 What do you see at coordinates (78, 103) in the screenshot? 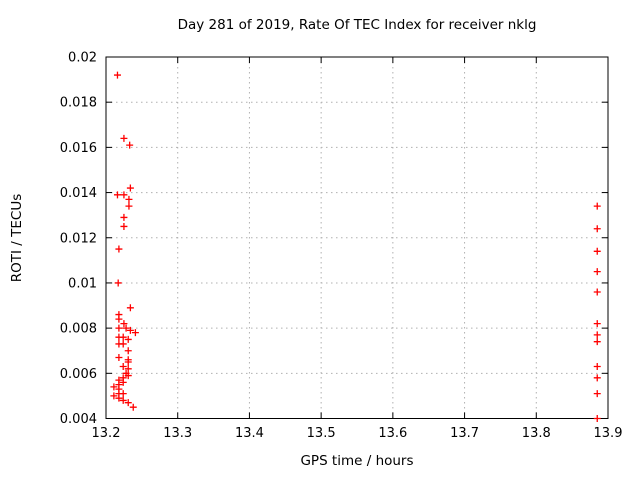
I see `y-tick-label: 0.018` at bounding box center [78, 103].